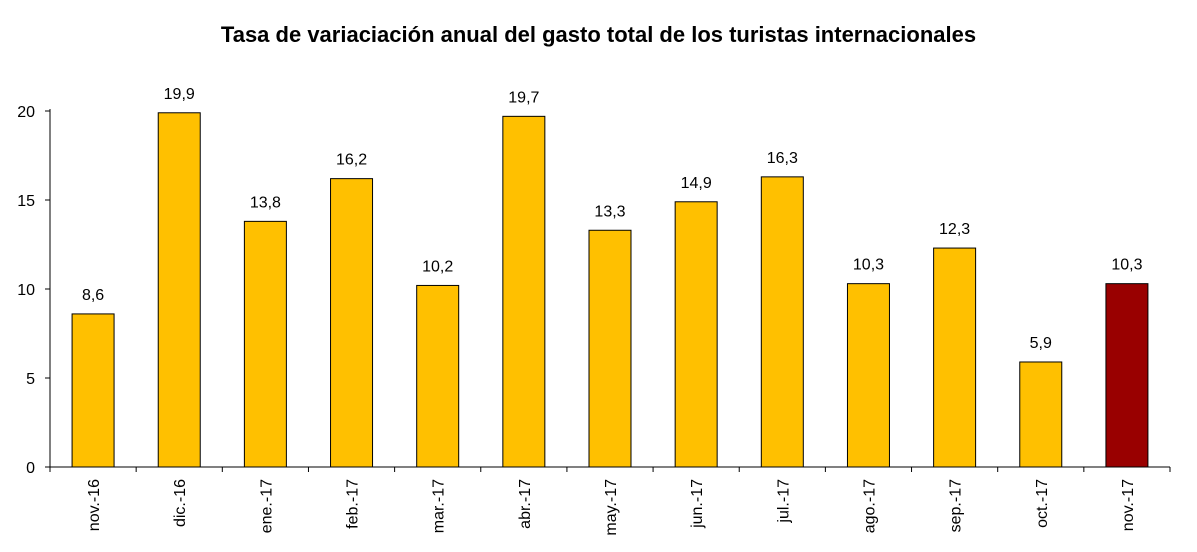 The width and height of the screenshot is (1197, 552). What do you see at coordinates (352, 323) in the screenshot?
I see `bar-feb.-17` at bounding box center [352, 323].